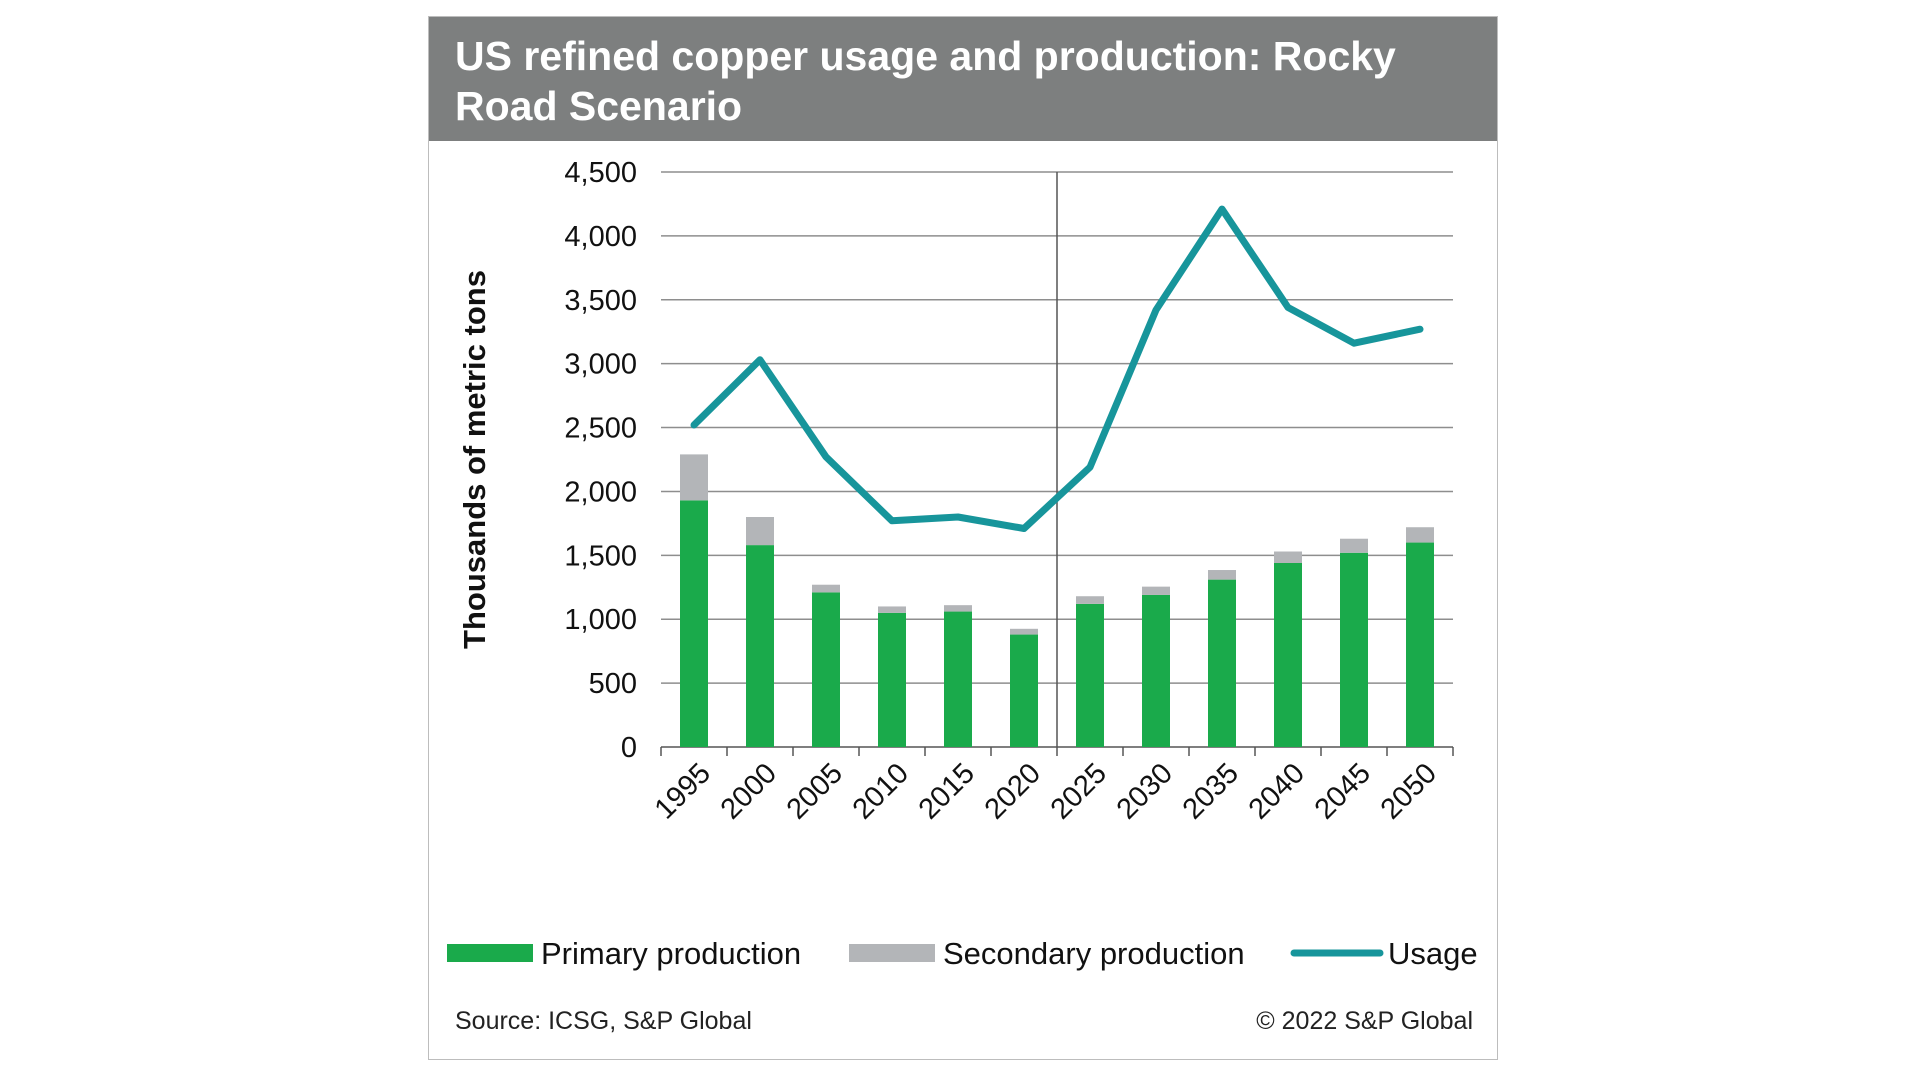 This screenshot has height=1080, width=1920. Describe the element at coordinates (1409, 791) in the screenshot. I see `x-tick-label: 2050` at that location.